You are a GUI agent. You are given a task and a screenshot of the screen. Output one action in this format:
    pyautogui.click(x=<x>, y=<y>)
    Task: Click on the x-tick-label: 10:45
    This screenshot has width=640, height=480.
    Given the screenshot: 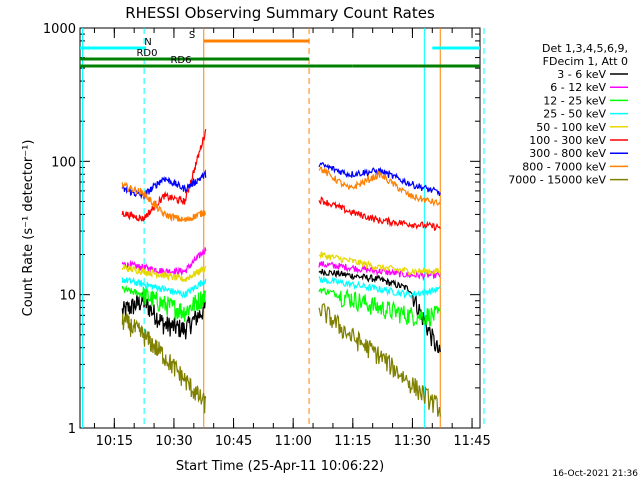 What is the action you would take?
    pyautogui.click(x=233, y=441)
    